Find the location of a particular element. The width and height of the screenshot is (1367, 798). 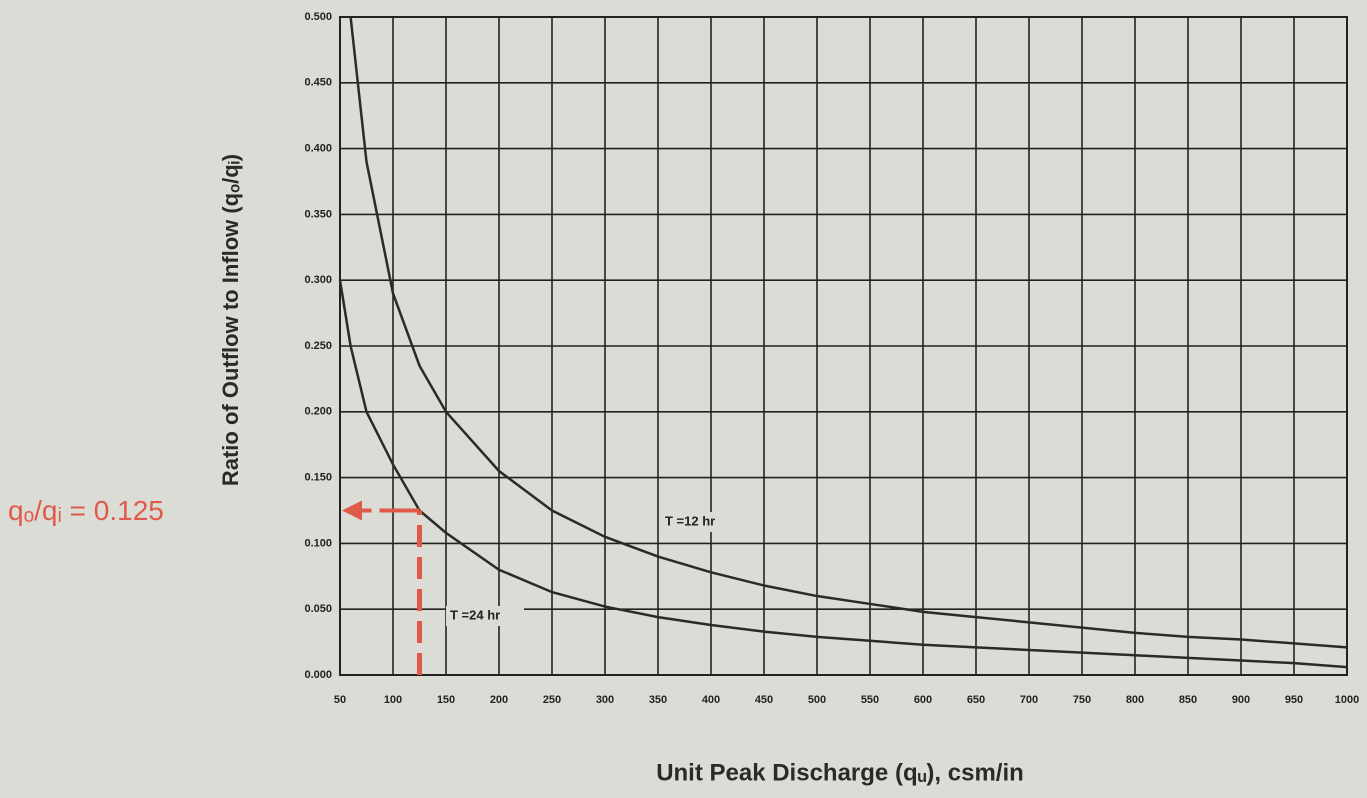

x-tick-label: 550 is located at coordinates (870, 700).